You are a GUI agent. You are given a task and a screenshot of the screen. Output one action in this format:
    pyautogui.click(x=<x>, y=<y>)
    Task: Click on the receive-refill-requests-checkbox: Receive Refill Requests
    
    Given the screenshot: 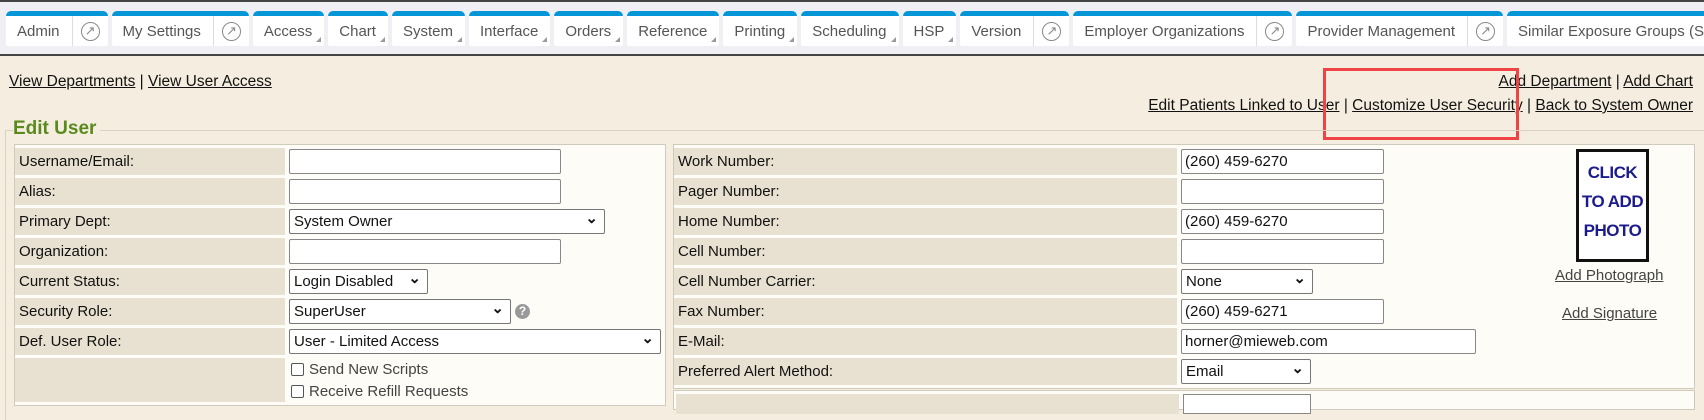 What is the action you would take?
    pyautogui.click(x=475, y=391)
    